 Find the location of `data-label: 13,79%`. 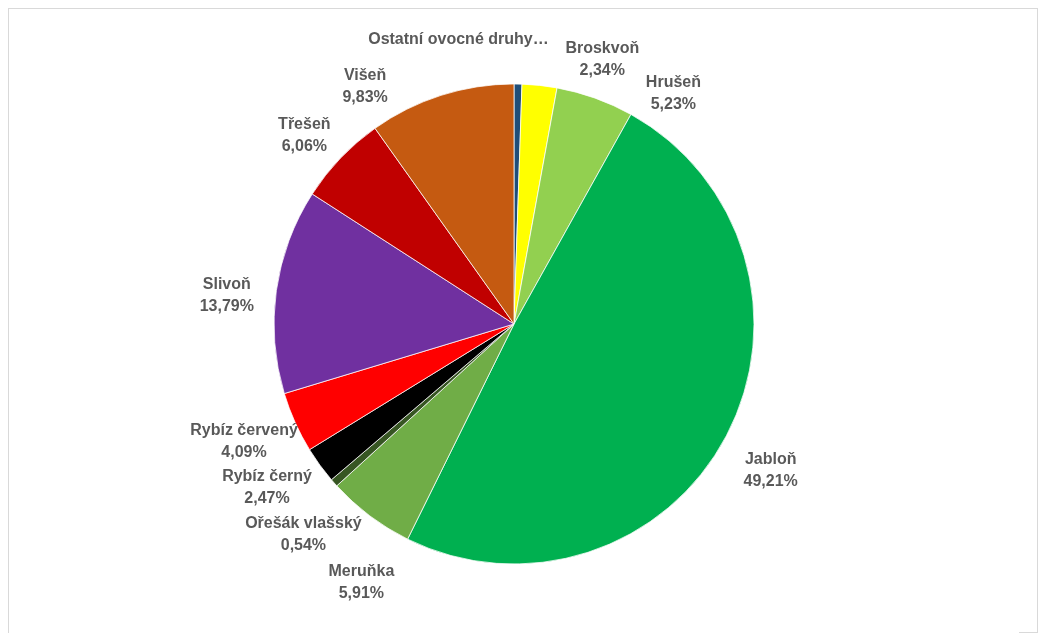

data-label: 13,79% is located at coordinates (226, 305).